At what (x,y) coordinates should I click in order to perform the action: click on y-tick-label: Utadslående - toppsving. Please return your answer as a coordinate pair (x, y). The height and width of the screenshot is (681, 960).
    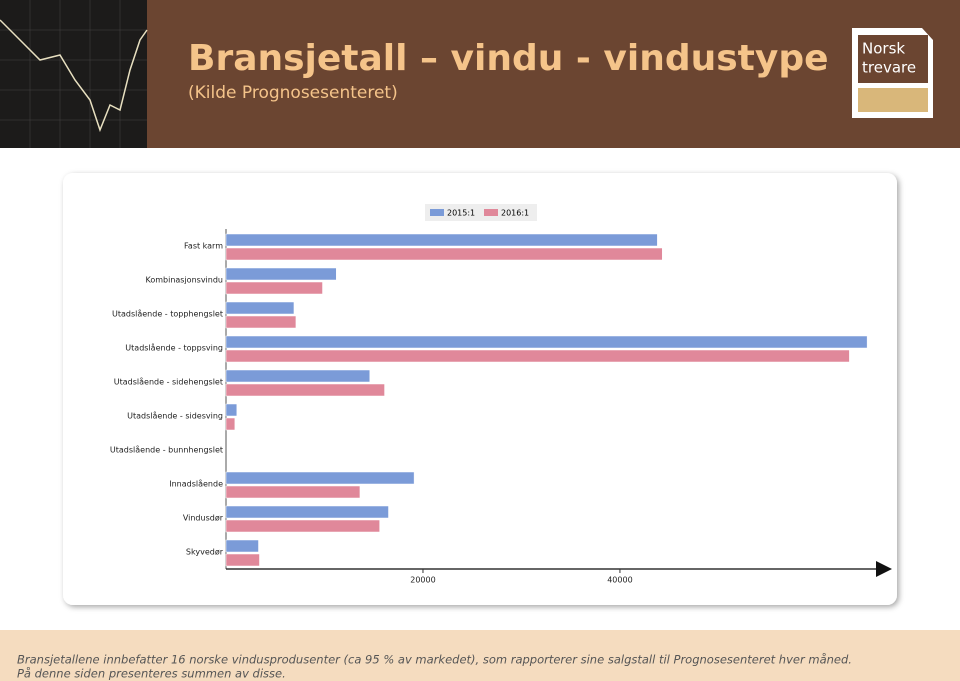
    Looking at the image, I should click on (174, 348).